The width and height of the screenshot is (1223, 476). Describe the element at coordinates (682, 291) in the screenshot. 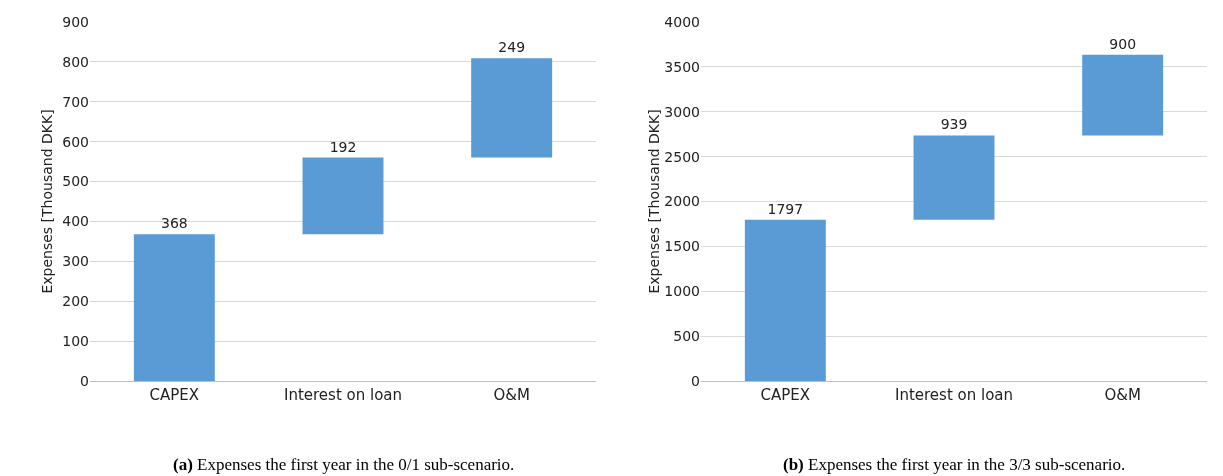

I see `y-tick-label: 1000` at that location.